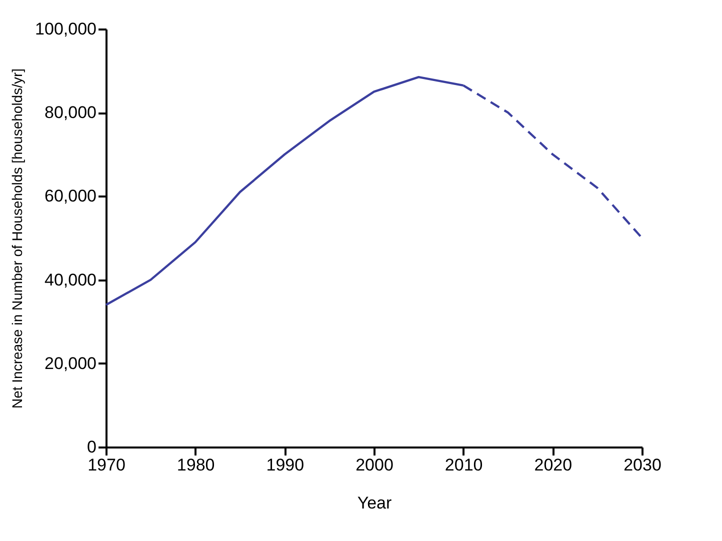  What do you see at coordinates (107, 465) in the screenshot?
I see `x-tick-label: 1970` at bounding box center [107, 465].